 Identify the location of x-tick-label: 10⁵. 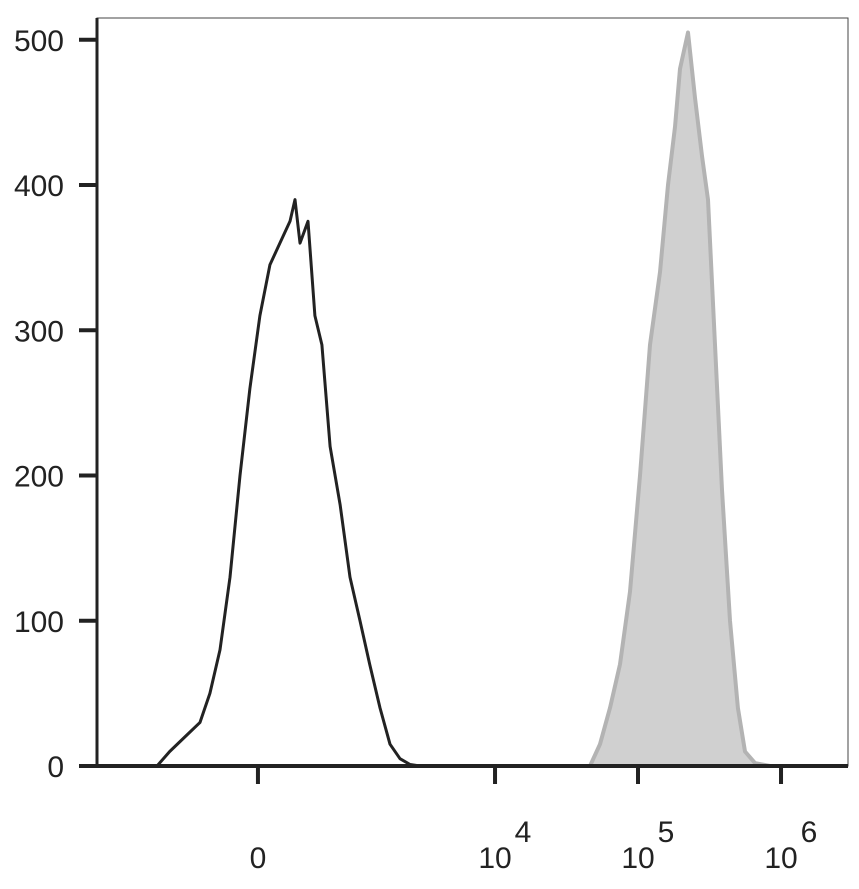
(647, 845).